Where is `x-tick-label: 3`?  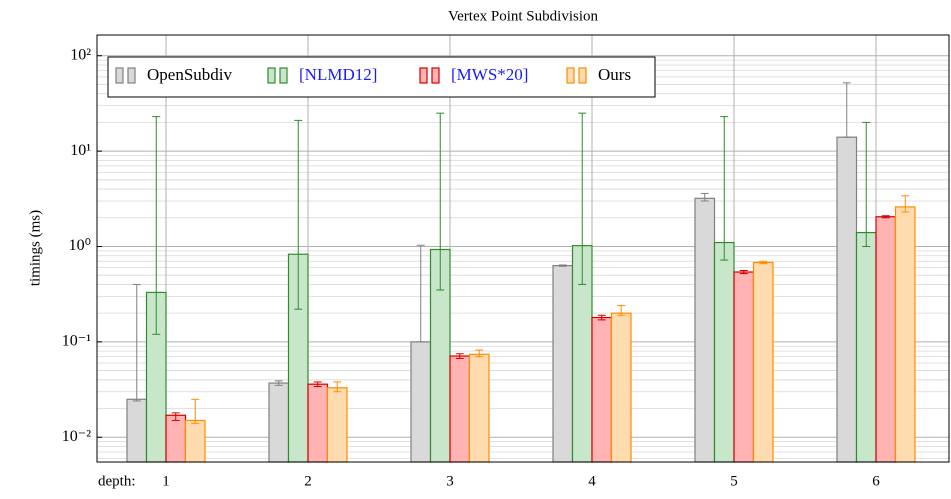 x-tick-label: 3 is located at coordinates (450, 481).